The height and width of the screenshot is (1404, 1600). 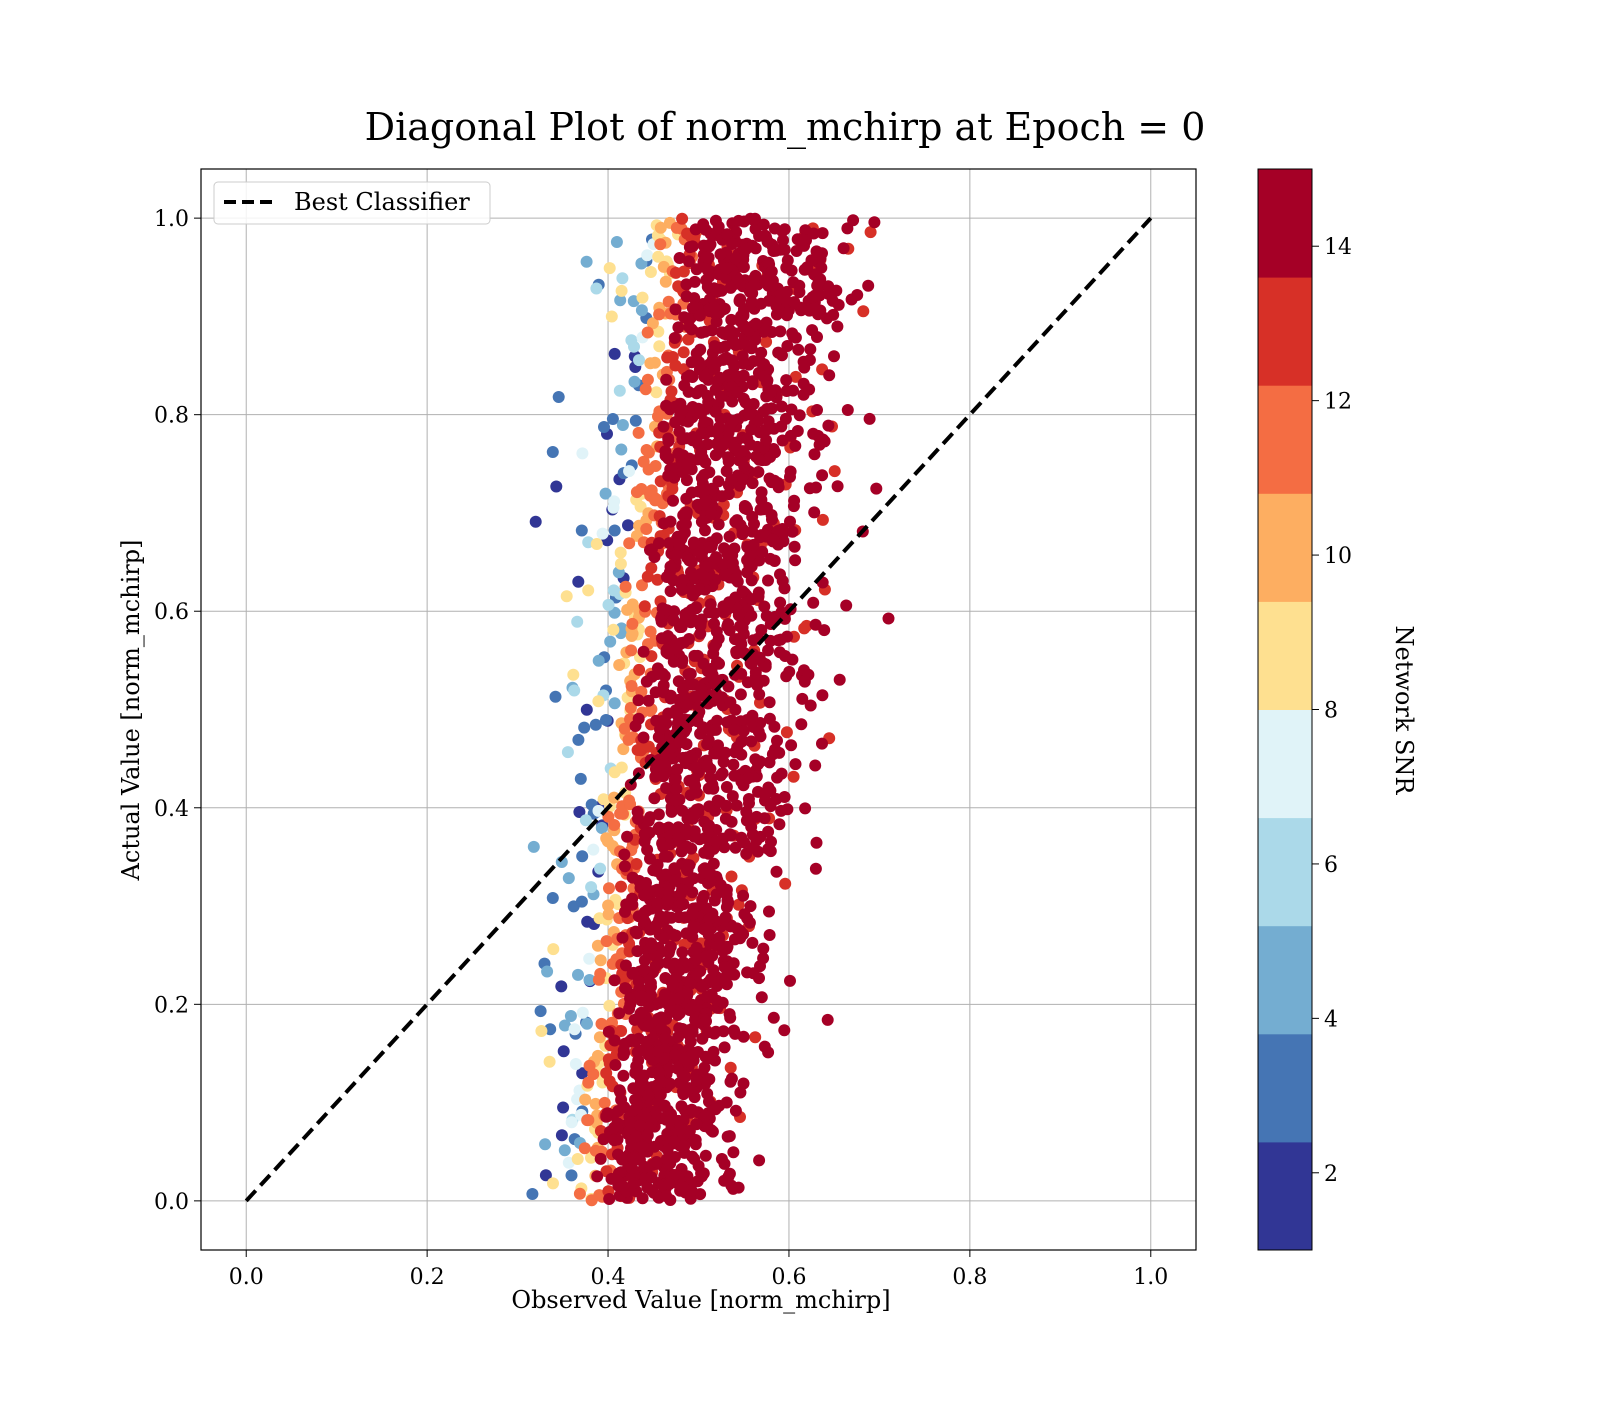 What do you see at coordinates (1331, 1174) in the screenshot?
I see `colorbar-tick-label: 2` at bounding box center [1331, 1174].